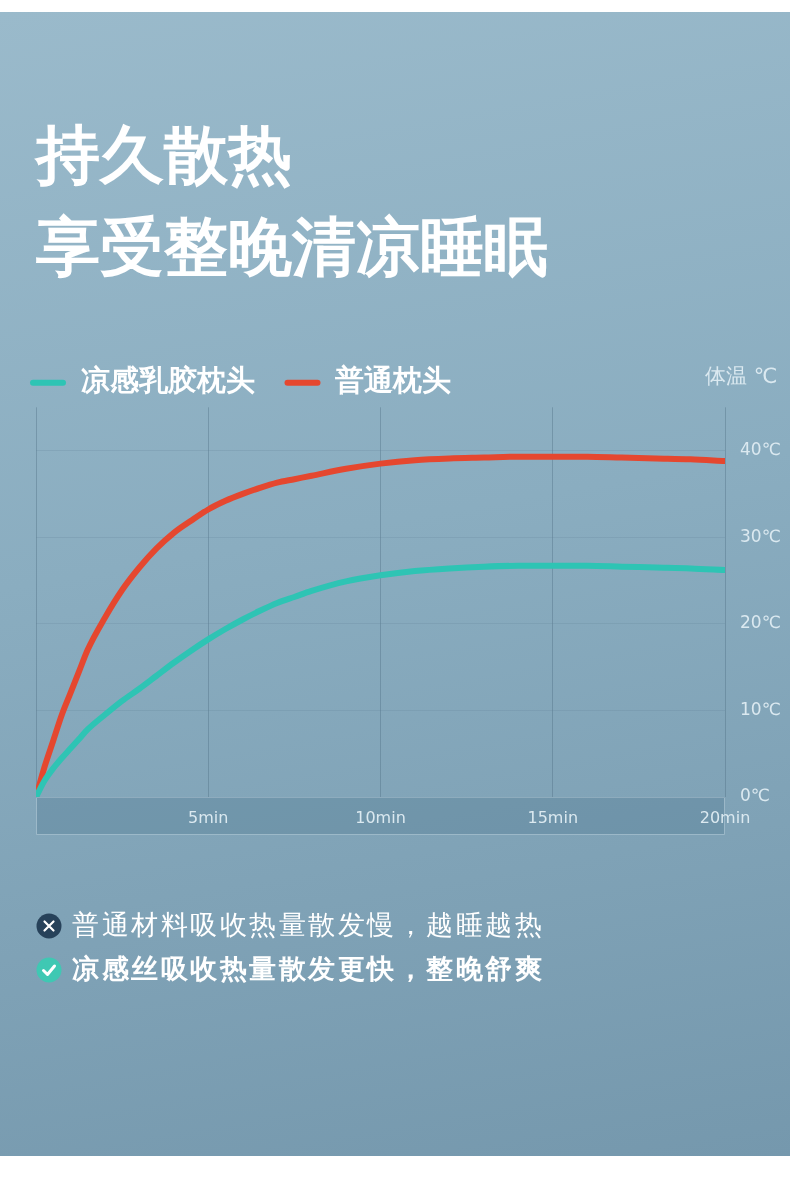 The height and width of the screenshot is (1185, 790). What do you see at coordinates (725, 817) in the screenshot?
I see `x-tick-label: 20min` at bounding box center [725, 817].